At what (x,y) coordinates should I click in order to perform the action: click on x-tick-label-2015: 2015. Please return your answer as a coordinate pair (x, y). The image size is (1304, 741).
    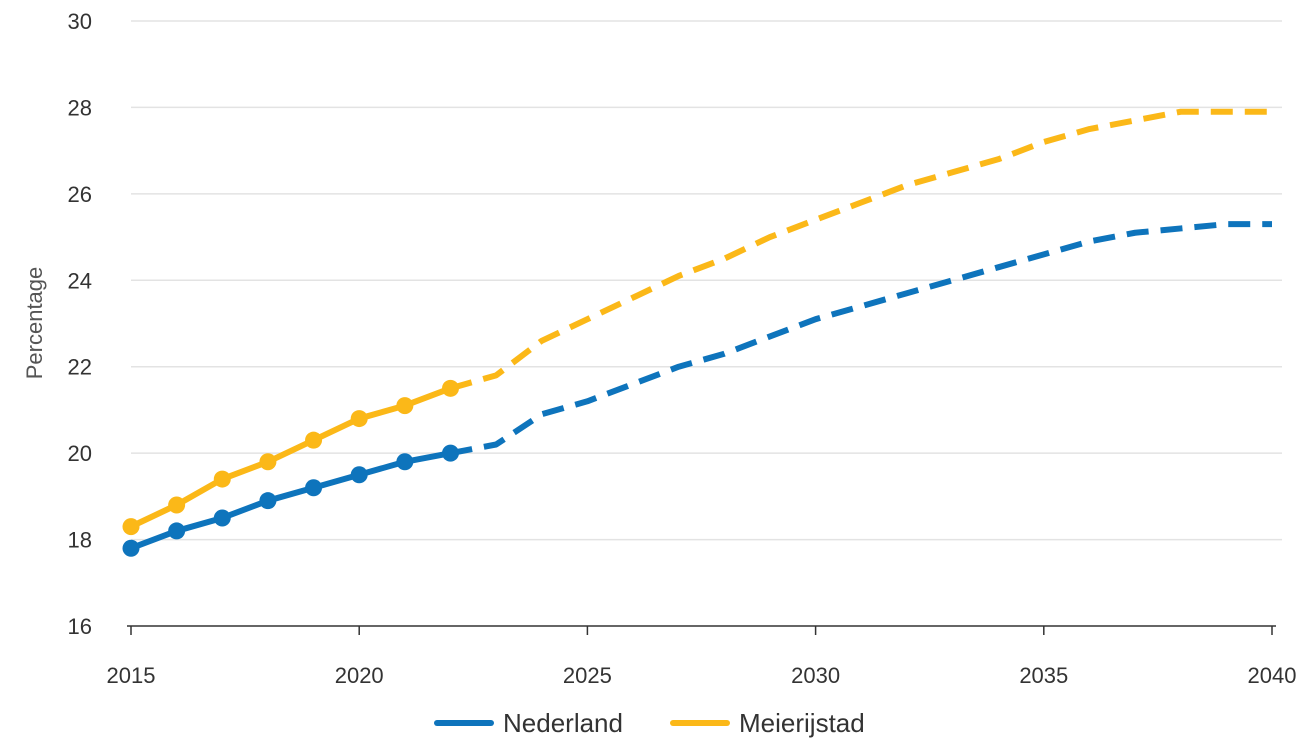
    Looking at the image, I should click on (131, 675).